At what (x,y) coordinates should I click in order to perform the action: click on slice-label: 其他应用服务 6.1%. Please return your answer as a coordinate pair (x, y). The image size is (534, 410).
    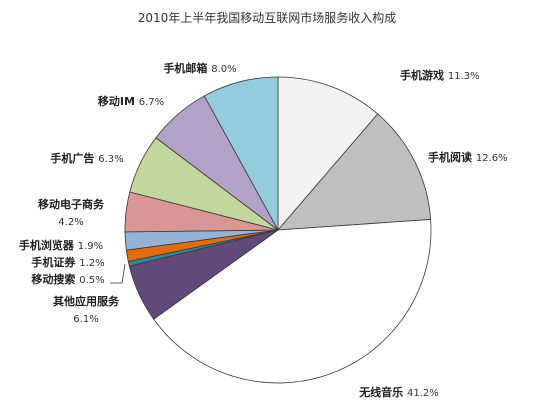
    Looking at the image, I should click on (86, 309).